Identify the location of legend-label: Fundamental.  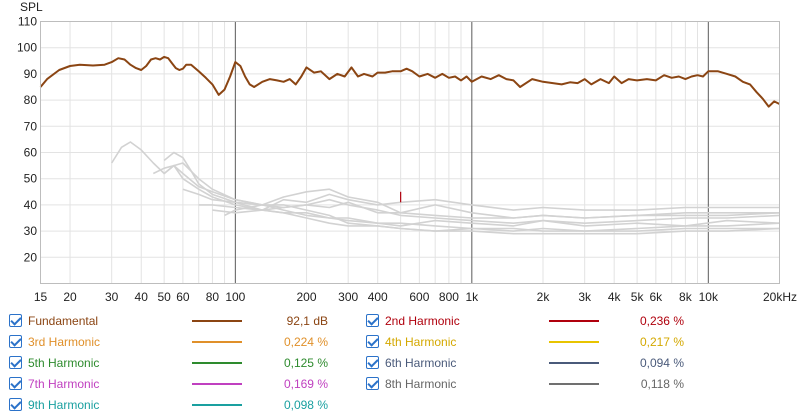
(63, 320).